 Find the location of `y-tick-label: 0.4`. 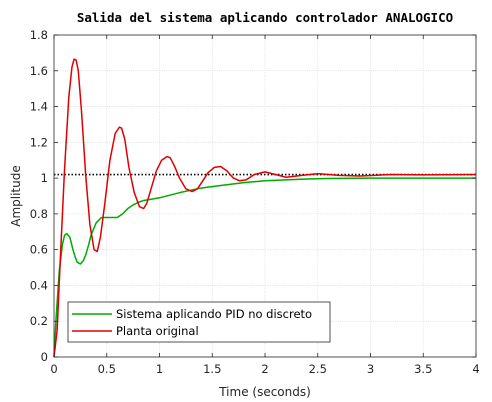

y-tick-label: 0.4 is located at coordinates (39, 285).